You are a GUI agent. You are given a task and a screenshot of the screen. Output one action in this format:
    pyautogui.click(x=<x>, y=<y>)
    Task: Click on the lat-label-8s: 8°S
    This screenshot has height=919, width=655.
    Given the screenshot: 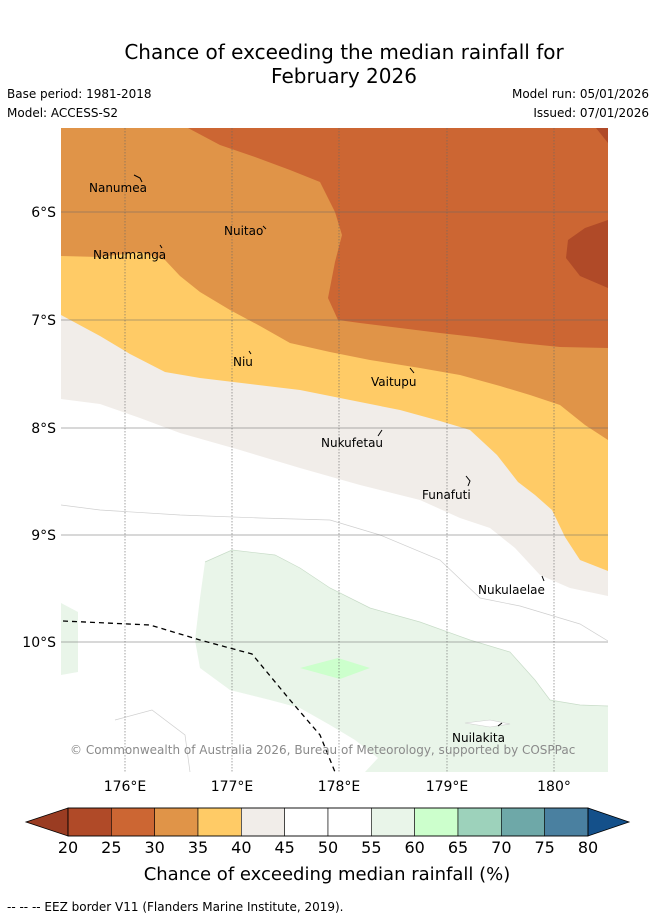 What is the action you would take?
    pyautogui.click(x=43, y=429)
    